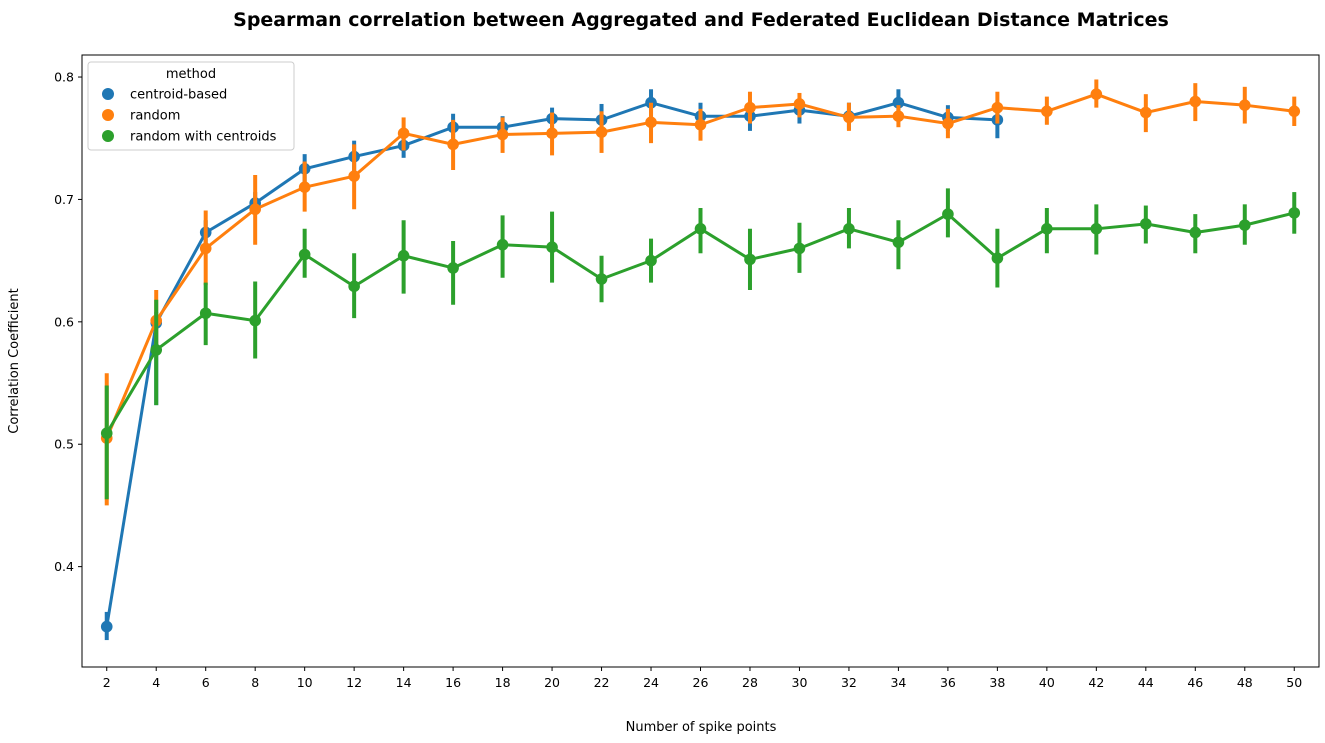 Image resolution: width=1325 pixels, height=743 pixels. Describe the element at coordinates (64, 444) in the screenshot. I see `y-tick-label: 0.5` at that location.